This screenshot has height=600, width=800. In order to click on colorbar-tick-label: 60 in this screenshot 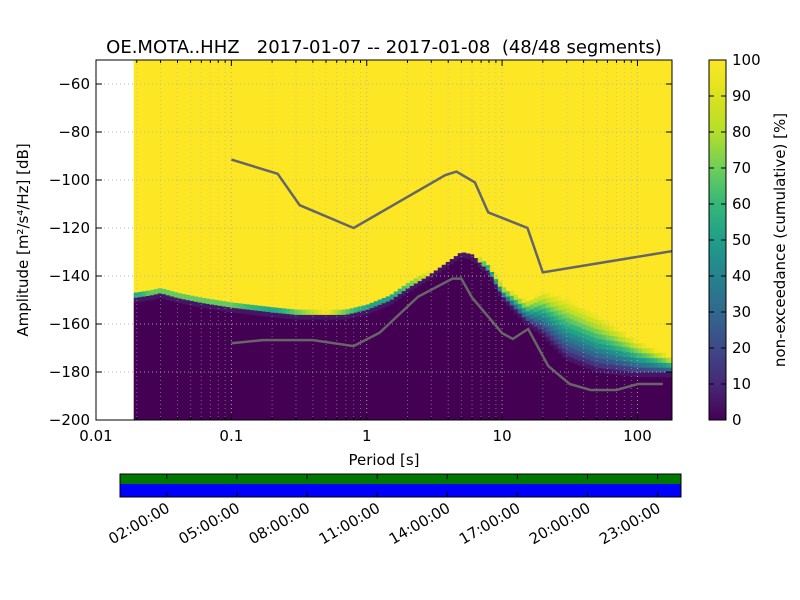, I will do `click(741, 204)`.